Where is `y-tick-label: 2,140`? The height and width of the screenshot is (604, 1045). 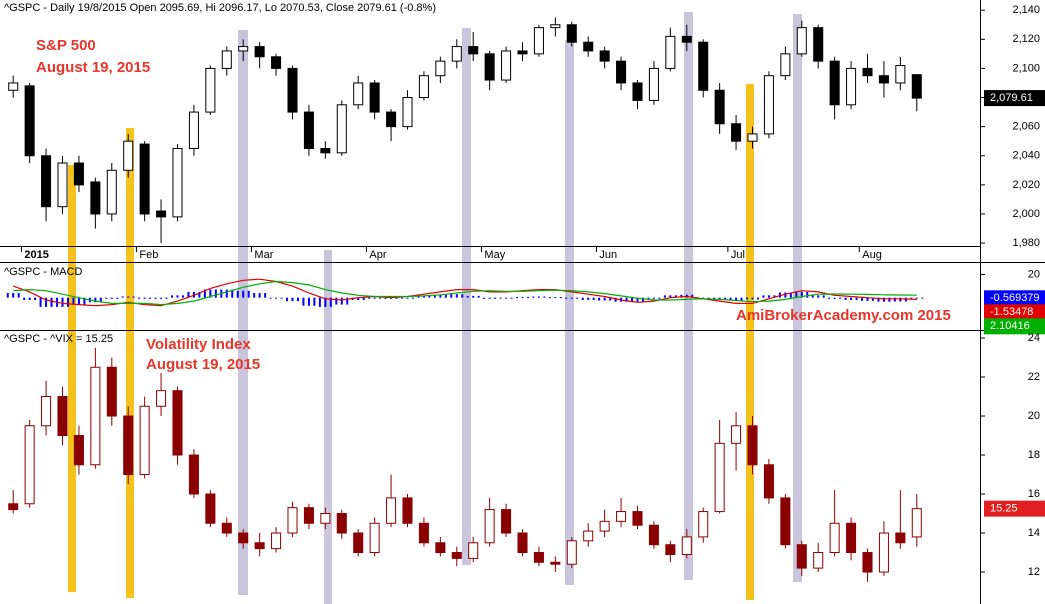
y-tick-label: 2,140 is located at coordinates (1026, 10).